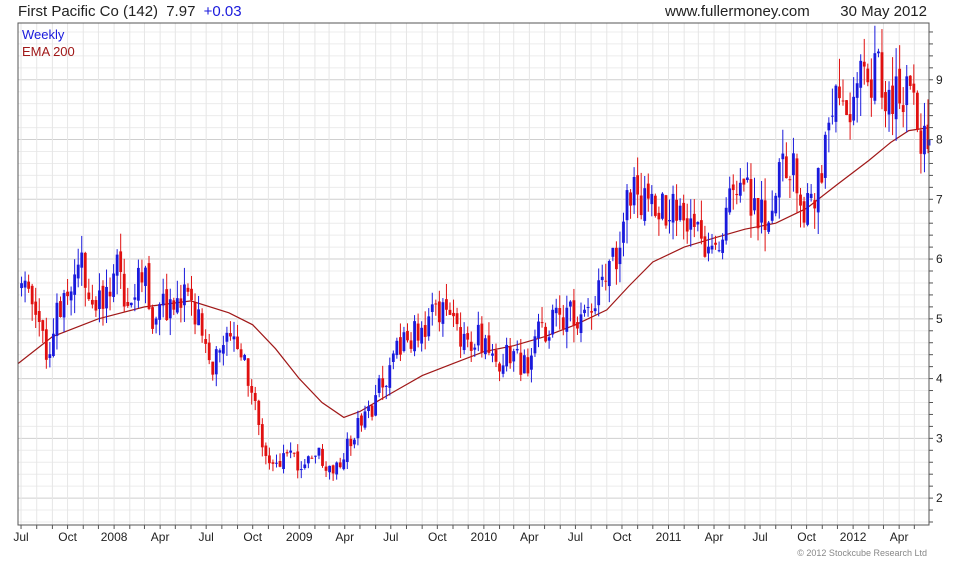 The image size is (980, 565). Describe the element at coordinates (223, 11) in the screenshot. I see `price-change: +0.03` at that location.